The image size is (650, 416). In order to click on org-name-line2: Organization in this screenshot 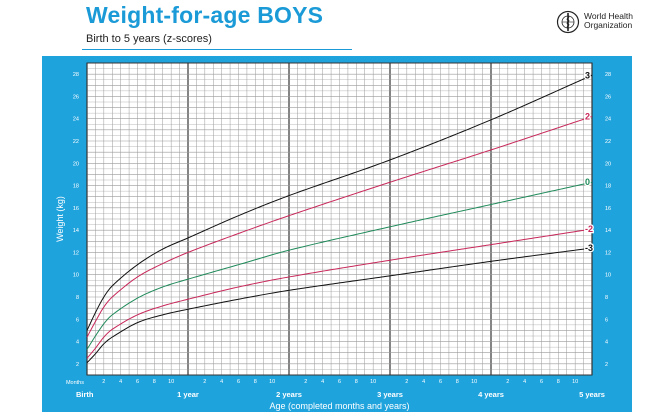, I will do `click(608, 25)`.